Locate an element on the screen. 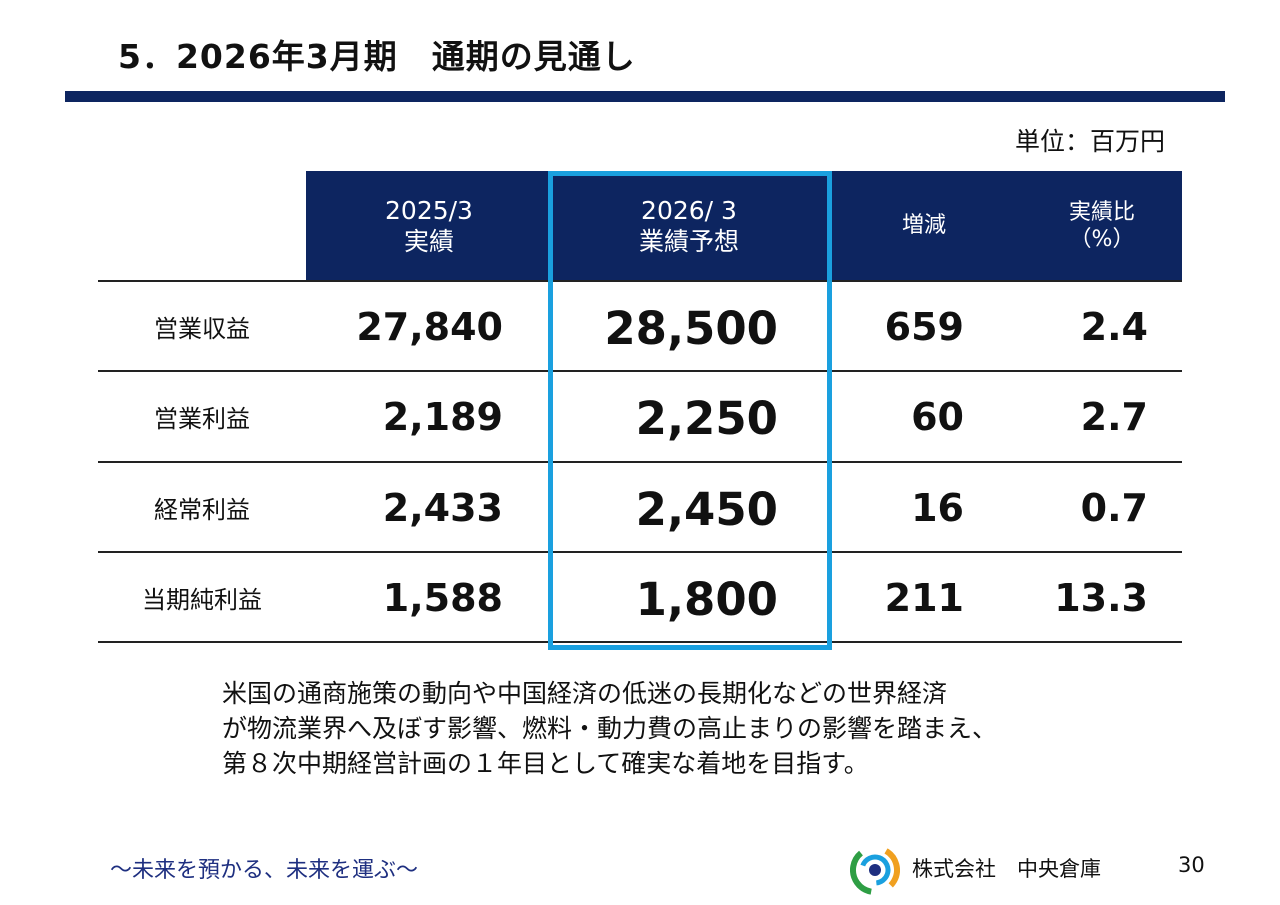  cell-actual: 2,433 is located at coordinates (442, 507).